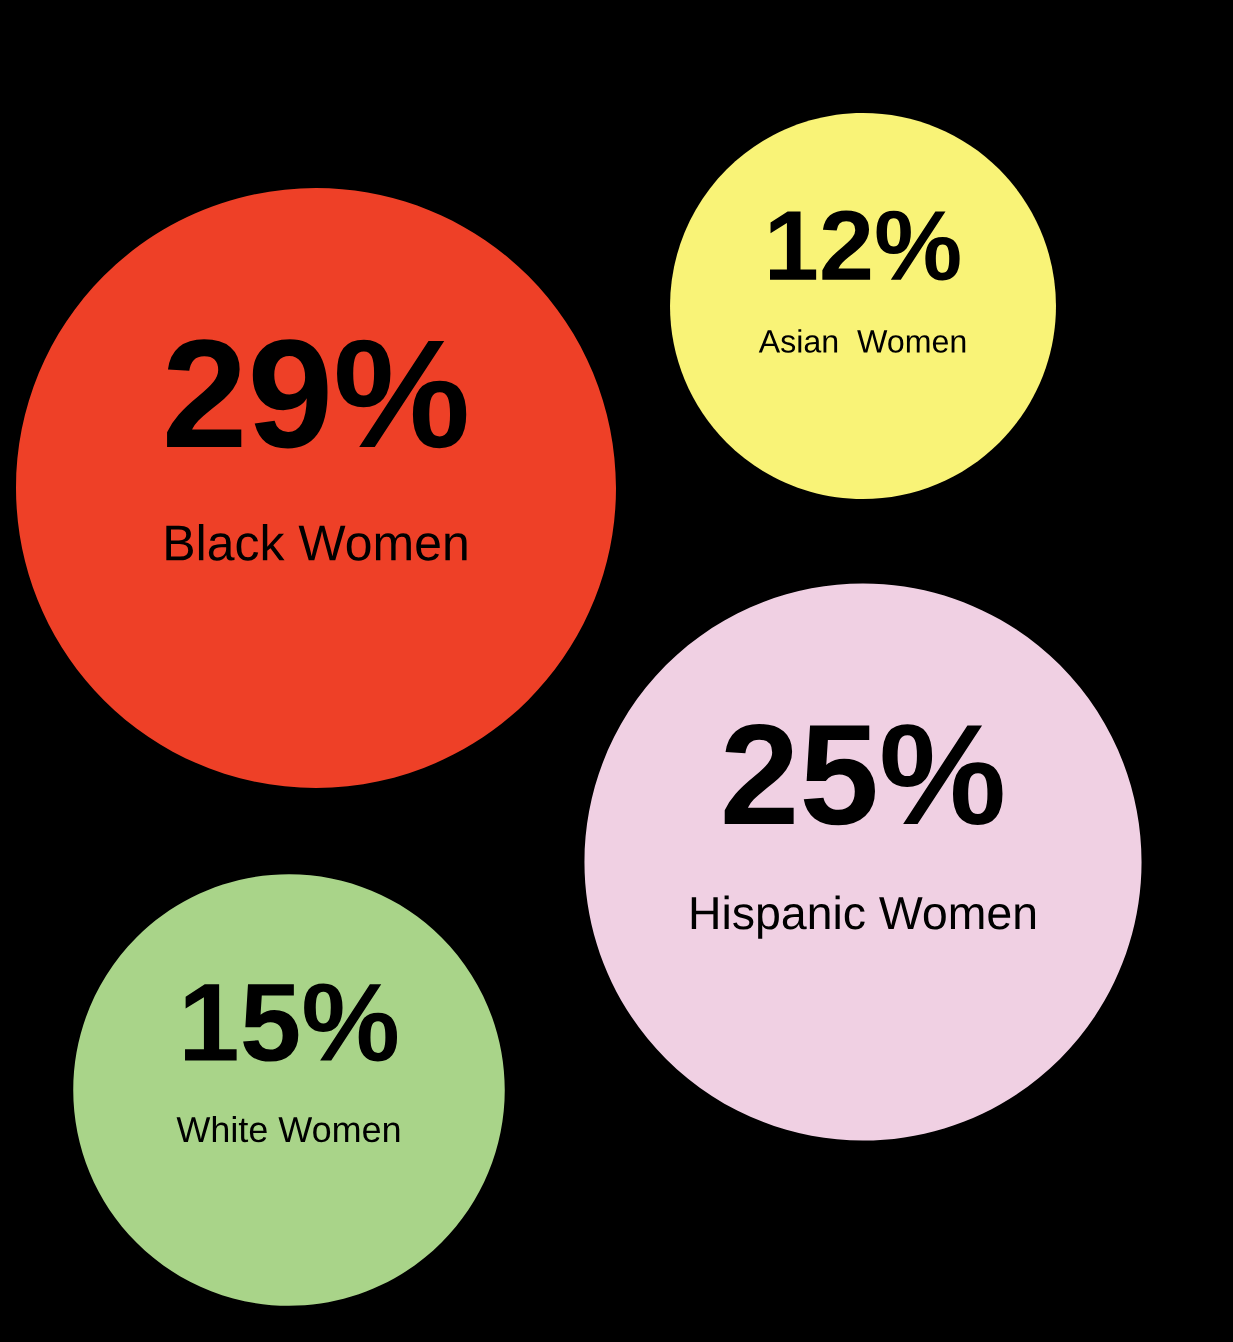 The width and height of the screenshot is (1233, 1342). What do you see at coordinates (865, 245) in the screenshot?
I see `data-label: 12%` at bounding box center [865, 245].